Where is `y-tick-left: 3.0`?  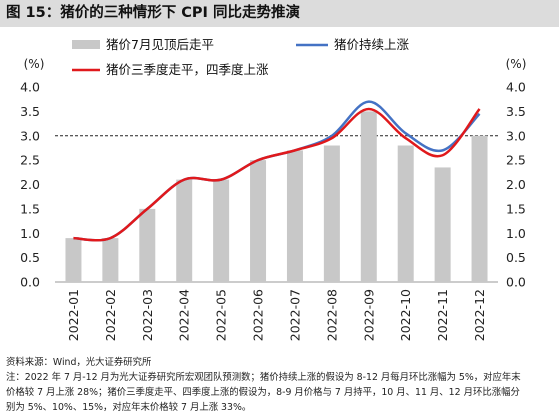 y-tick-left: 3.0 is located at coordinates (30, 135).